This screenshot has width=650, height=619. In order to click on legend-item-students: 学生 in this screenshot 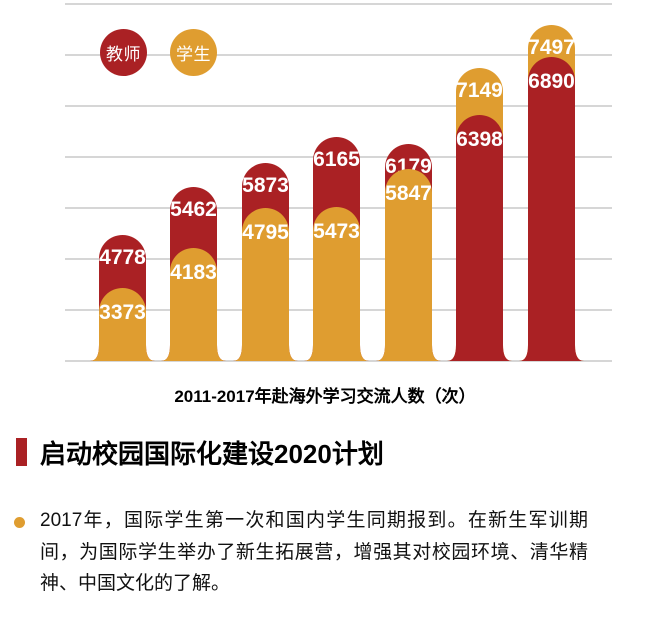, I will do `click(193, 52)`.